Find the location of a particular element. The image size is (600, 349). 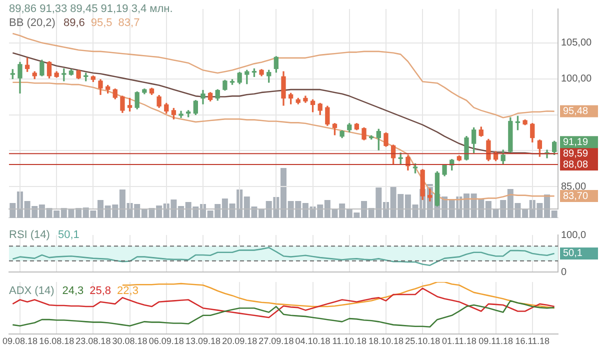

chart-title: RSI (14) is located at coordinates (29, 235).